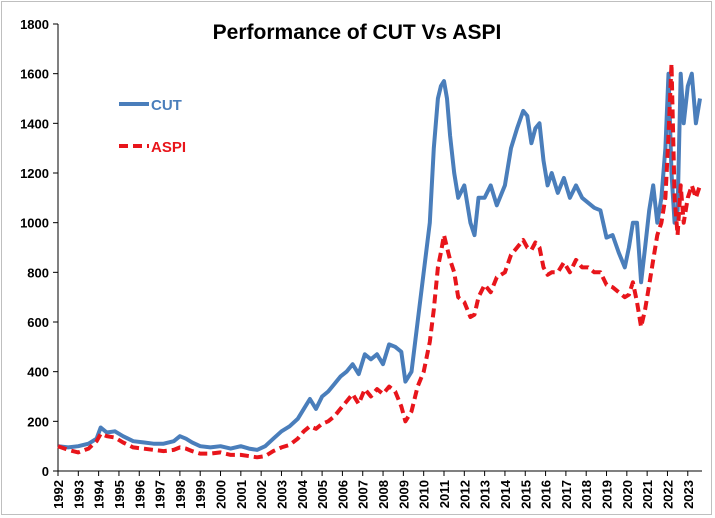  What do you see at coordinates (34, 223) in the screenshot?
I see `y-tick-label: 1000` at bounding box center [34, 223].